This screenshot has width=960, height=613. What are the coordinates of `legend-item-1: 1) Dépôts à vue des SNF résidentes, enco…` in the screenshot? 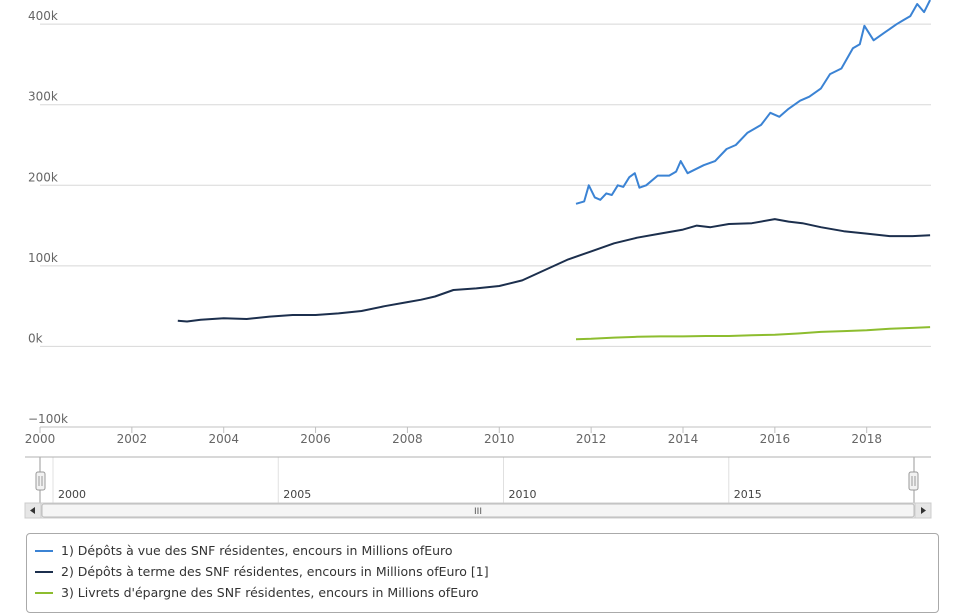 It's located at (486, 550).